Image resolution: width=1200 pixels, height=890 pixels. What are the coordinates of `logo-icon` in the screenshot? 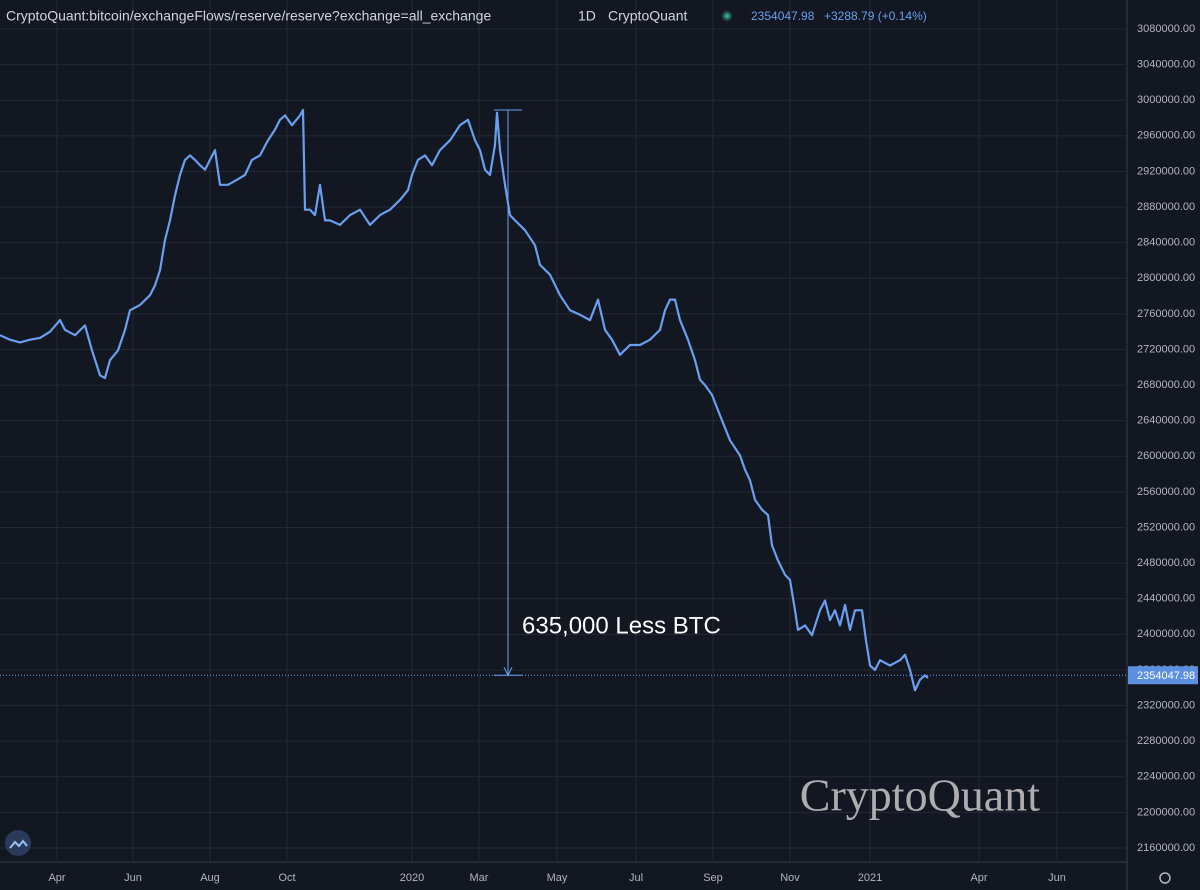 It's located at (18, 844).